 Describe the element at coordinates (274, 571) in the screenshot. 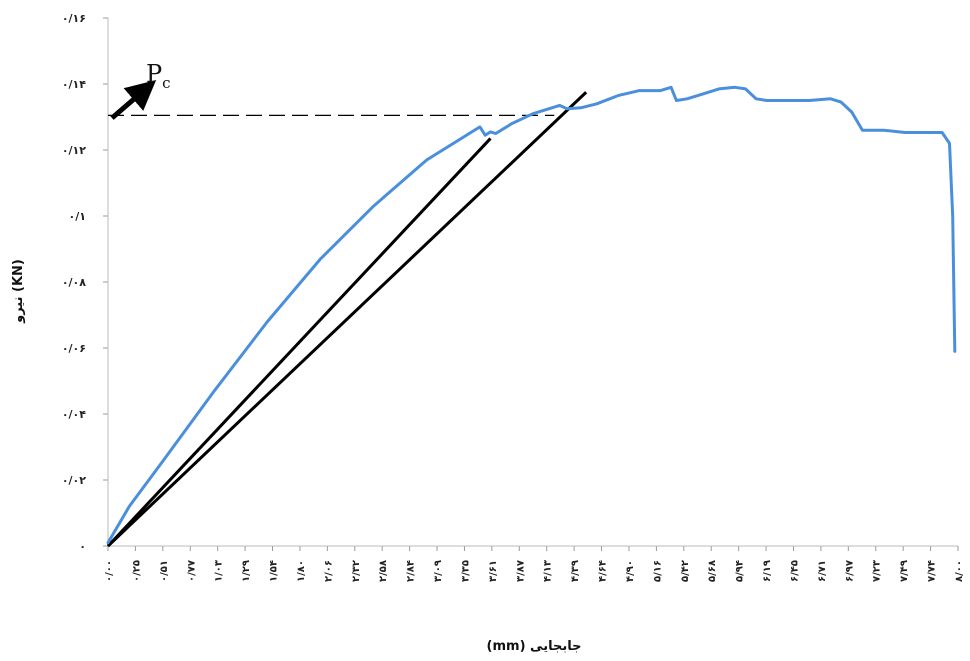

I see `x-tick-label-6: ۱/۵۴` at that location.